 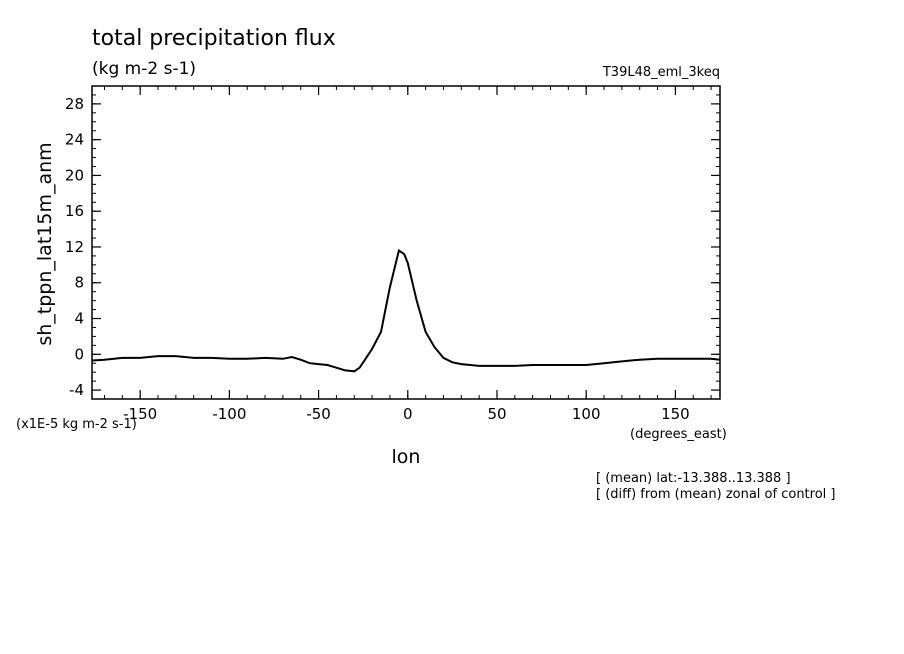 What do you see at coordinates (45, 243) in the screenshot?
I see `y-axis-label: sh_tppn_lat15m_anm` at bounding box center [45, 243].